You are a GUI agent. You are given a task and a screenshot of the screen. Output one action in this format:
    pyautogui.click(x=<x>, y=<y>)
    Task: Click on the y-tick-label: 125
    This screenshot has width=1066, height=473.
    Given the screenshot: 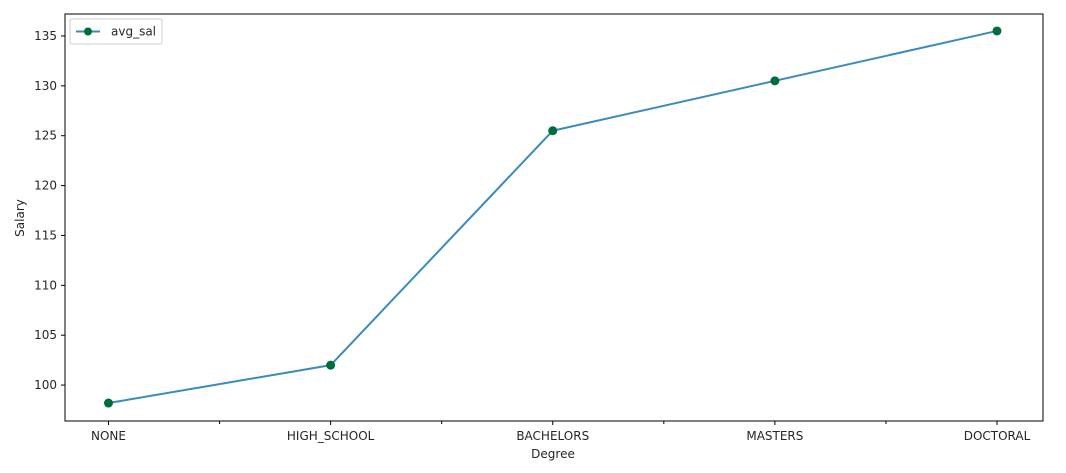 What is the action you would take?
    pyautogui.click(x=45, y=136)
    